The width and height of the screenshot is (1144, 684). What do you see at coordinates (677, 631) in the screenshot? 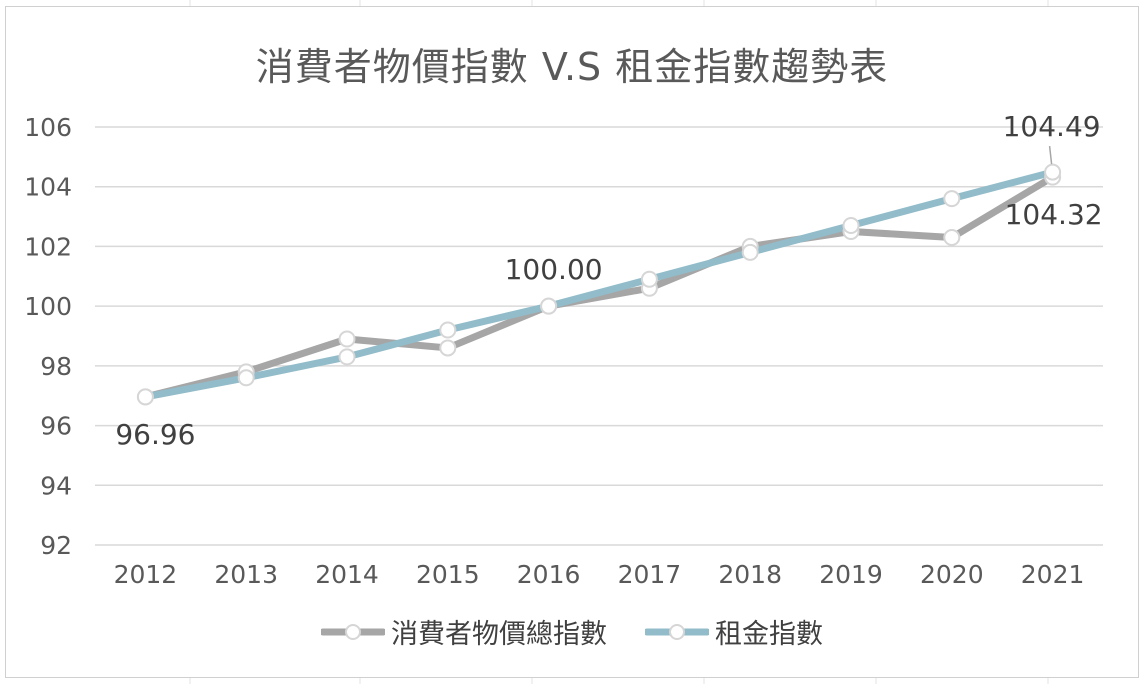
I see `legend-marker-rent` at bounding box center [677, 631].